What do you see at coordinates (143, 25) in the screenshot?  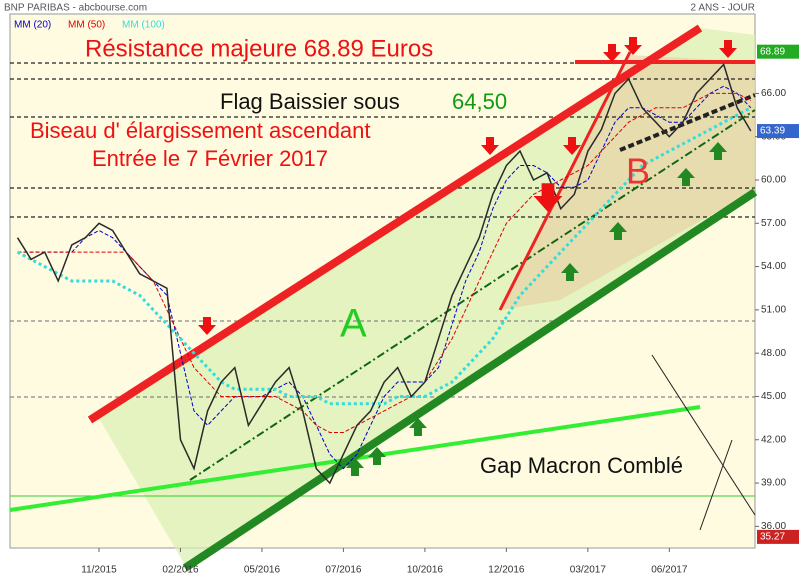 I see `legend-label: MM (100)` at bounding box center [143, 25].